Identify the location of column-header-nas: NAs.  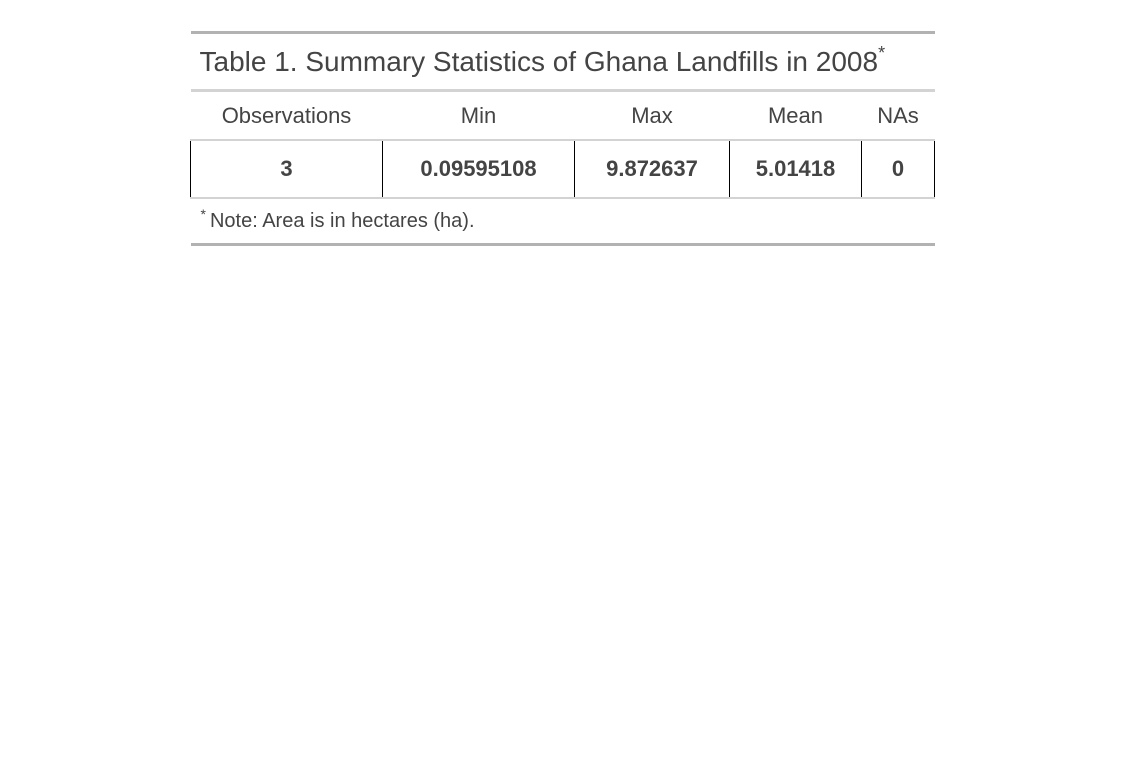
(898, 115).